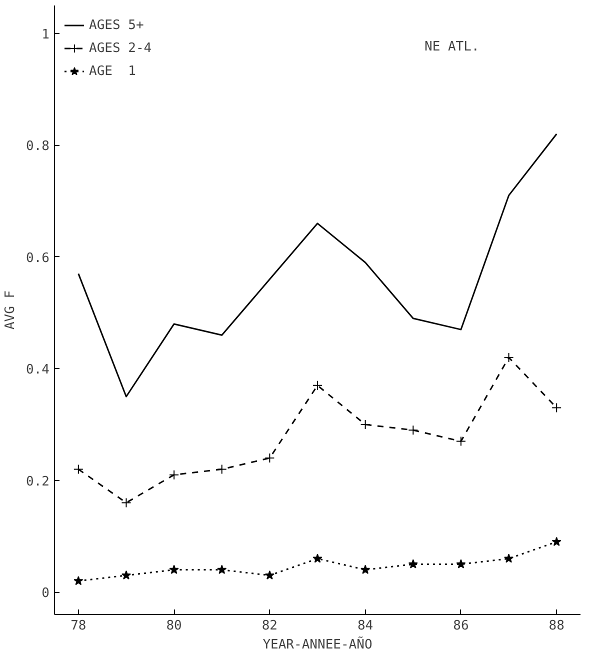  What do you see at coordinates (556, 626) in the screenshot?
I see `x-tick-label: 88` at bounding box center [556, 626].